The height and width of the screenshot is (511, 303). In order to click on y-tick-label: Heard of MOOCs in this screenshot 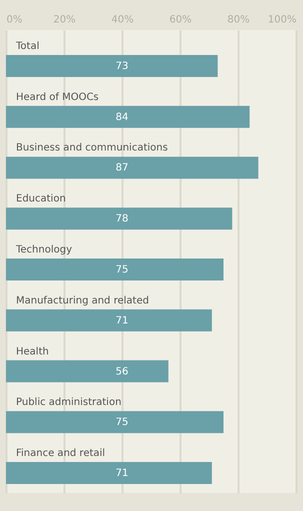, I will do `click(57, 97)`.